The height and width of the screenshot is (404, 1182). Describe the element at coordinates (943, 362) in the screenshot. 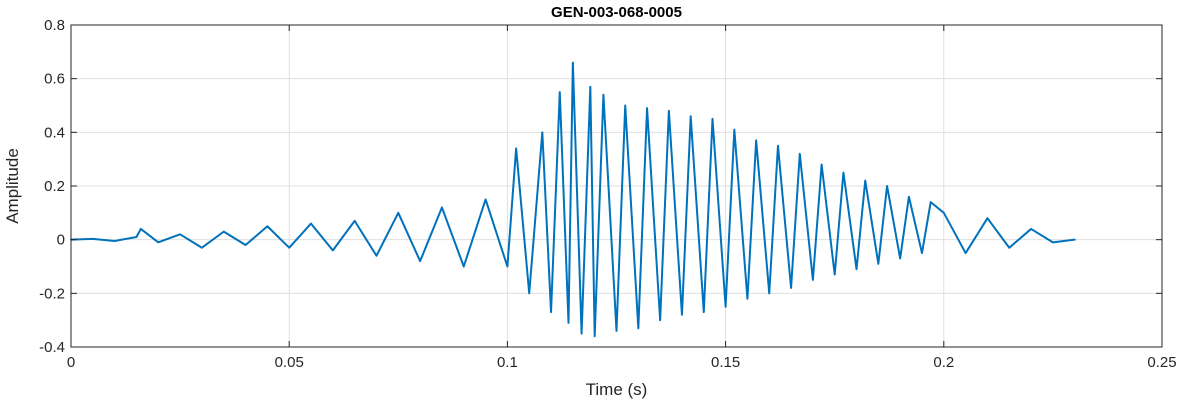

I see `x-tick-label: 0.2` at that location.